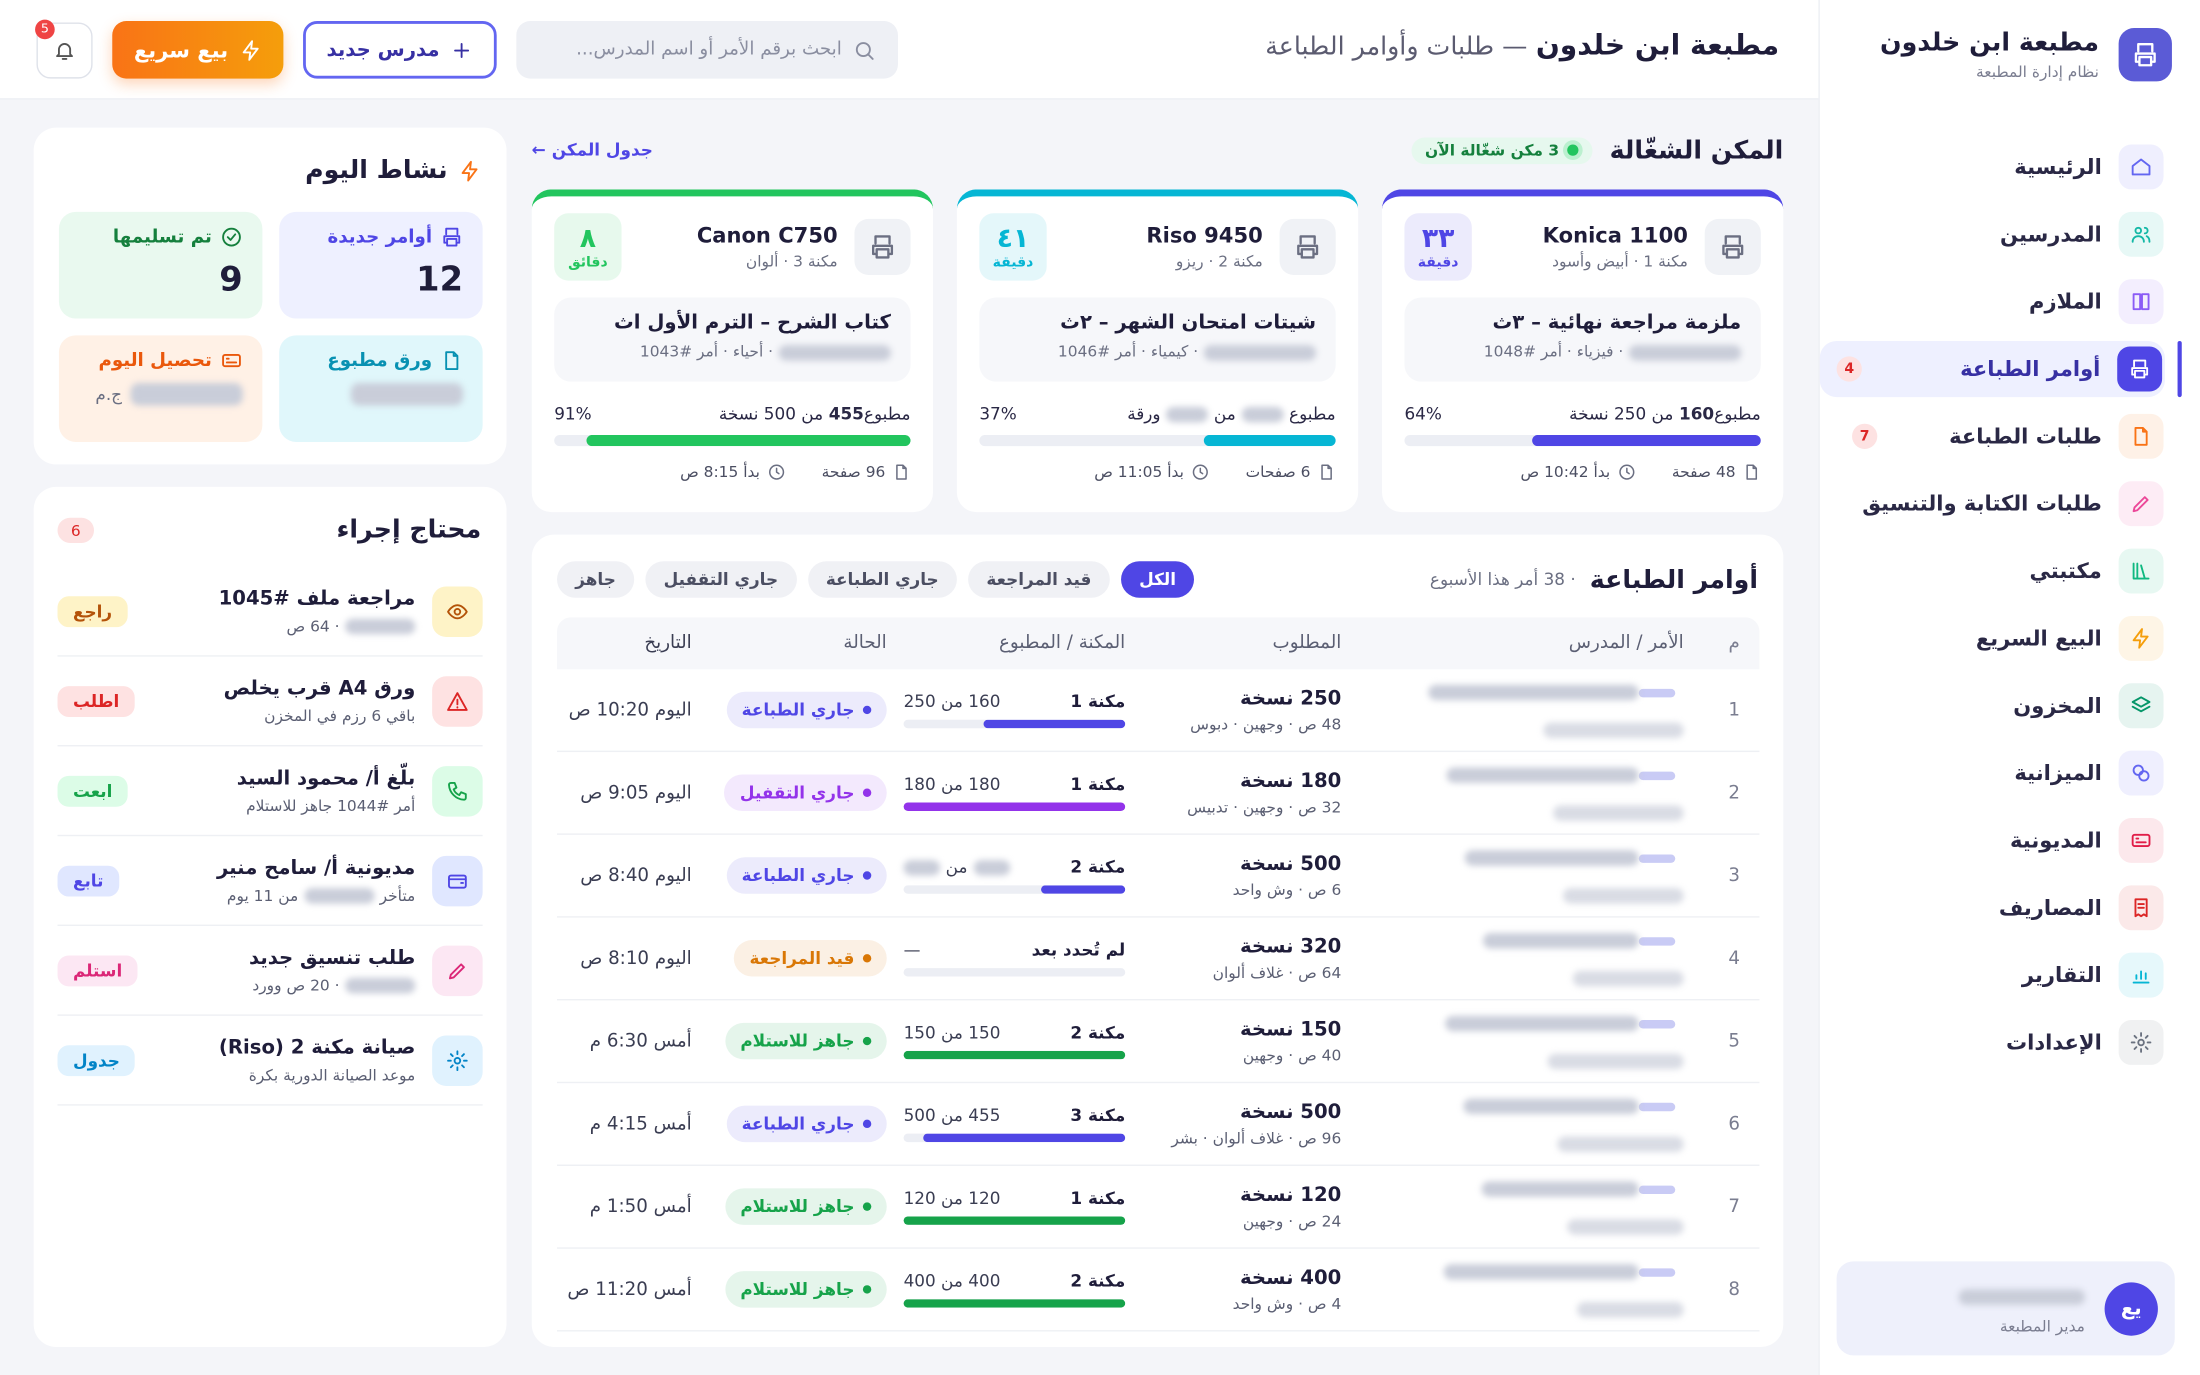 This screenshot has width=2200, height=1375. I want to click on status-dot, so click(867, 1289).